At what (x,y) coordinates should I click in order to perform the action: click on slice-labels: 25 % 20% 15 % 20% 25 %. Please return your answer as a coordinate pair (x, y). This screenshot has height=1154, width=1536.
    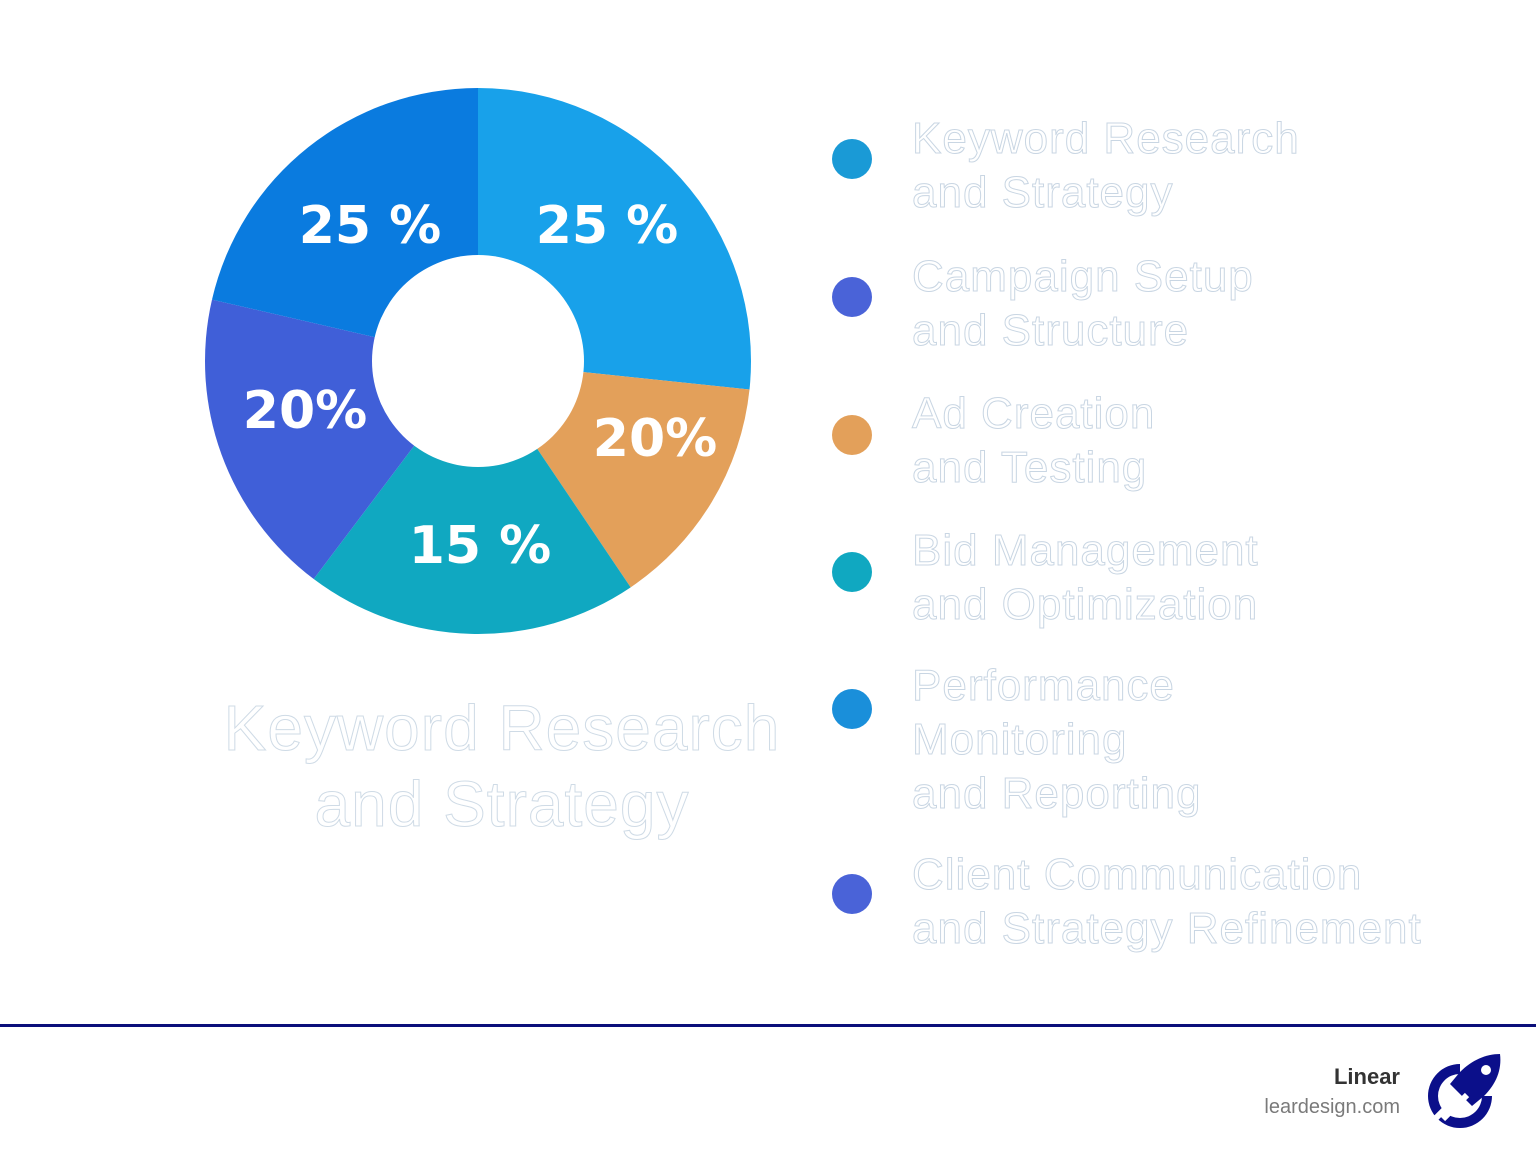
    Looking at the image, I should click on (480, 386).